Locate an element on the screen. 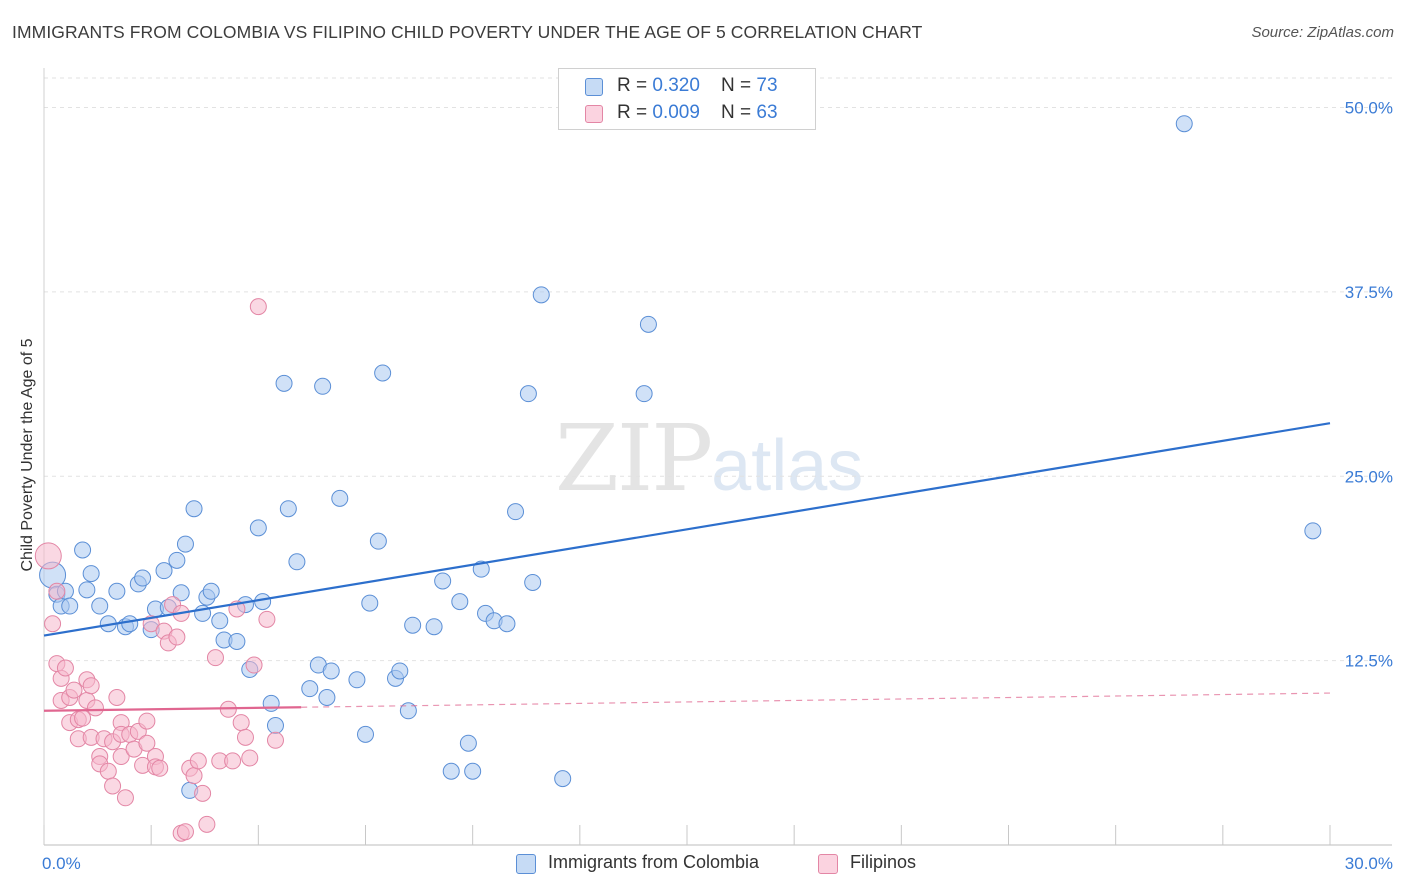 This screenshot has height=892, width=1406. stats-legend: R = 0.320 N = 73 R = 0.009 N = 63 is located at coordinates (687, 99).